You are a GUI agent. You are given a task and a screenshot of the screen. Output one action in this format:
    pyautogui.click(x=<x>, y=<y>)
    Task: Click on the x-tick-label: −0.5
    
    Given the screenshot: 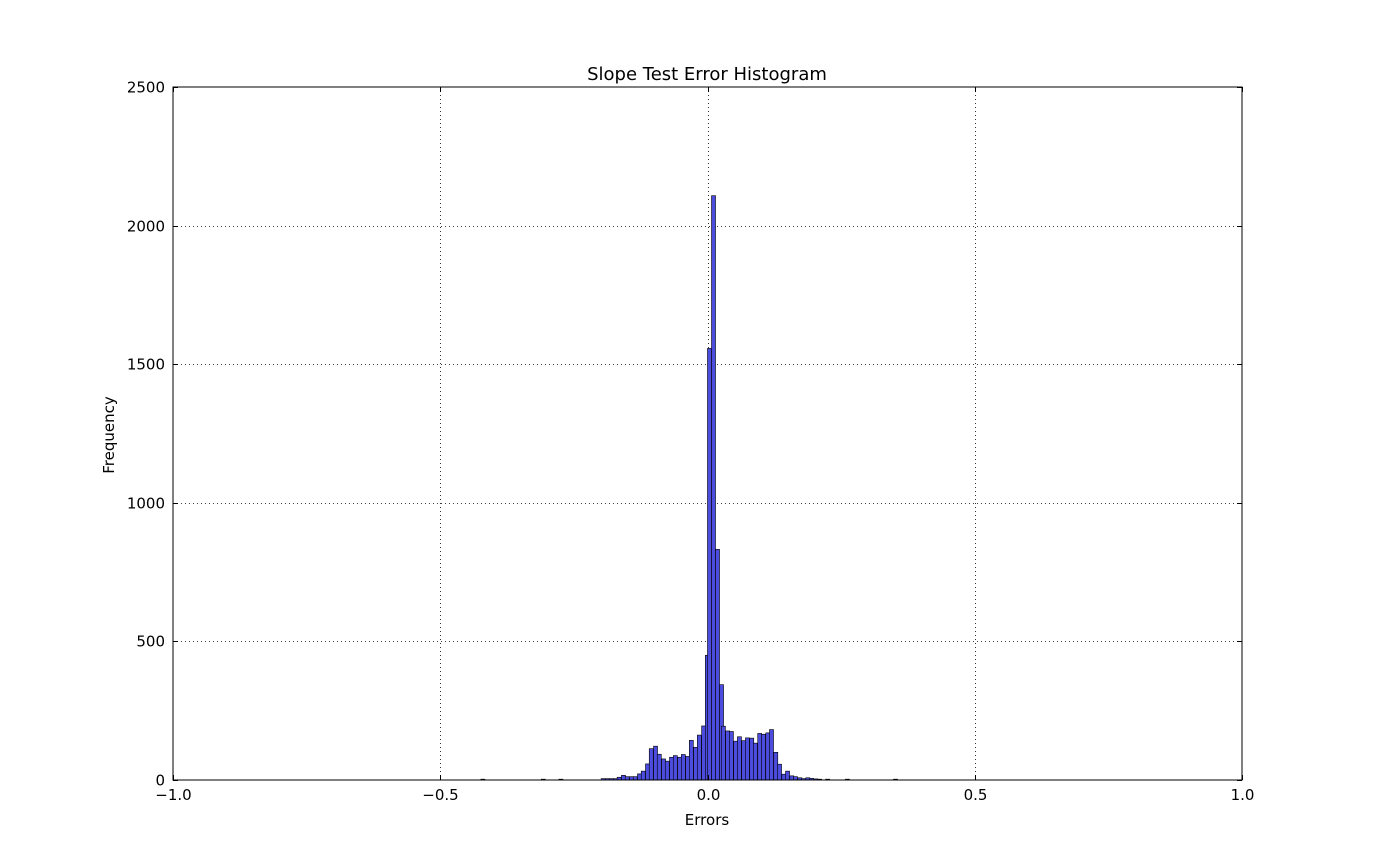 What is the action you would take?
    pyautogui.click(x=440, y=795)
    